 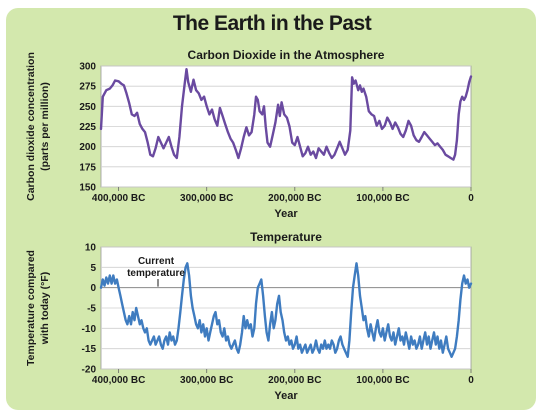 I want to click on co2-chart-title: Carbon Dioxide in the Atmosphere, so click(x=286, y=55).